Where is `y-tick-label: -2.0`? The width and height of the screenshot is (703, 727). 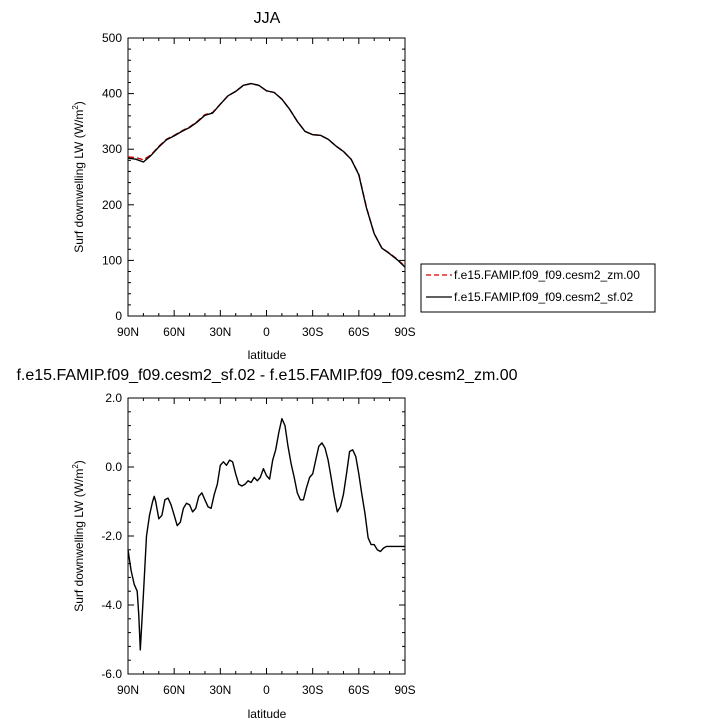
y-tick-label: -2.0 is located at coordinates (111, 536).